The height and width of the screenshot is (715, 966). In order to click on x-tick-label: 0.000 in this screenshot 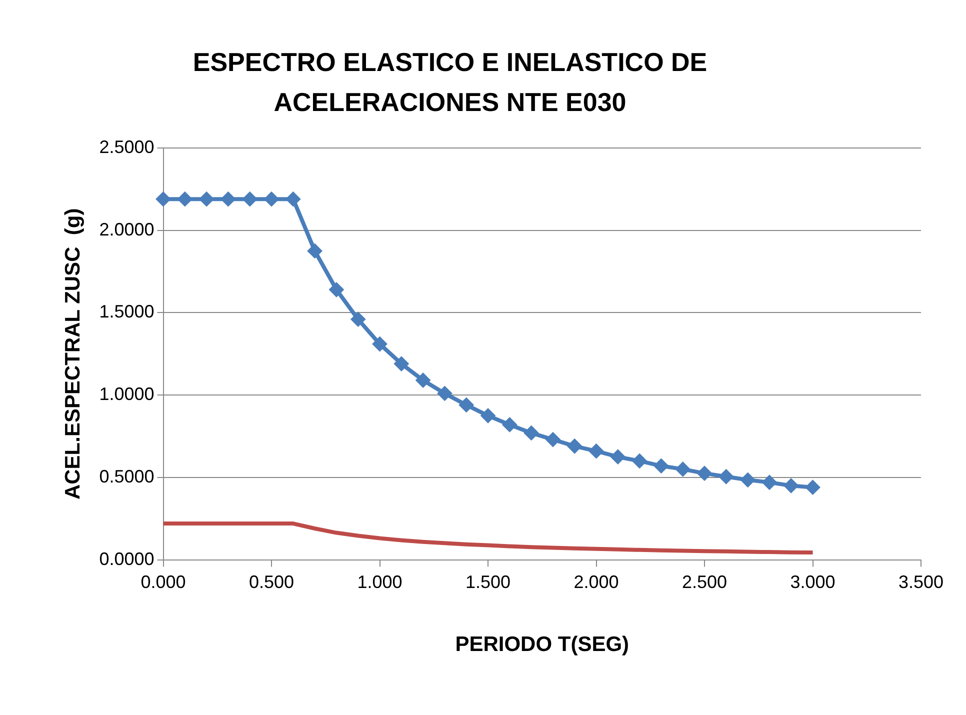, I will do `click(163, 582)`.